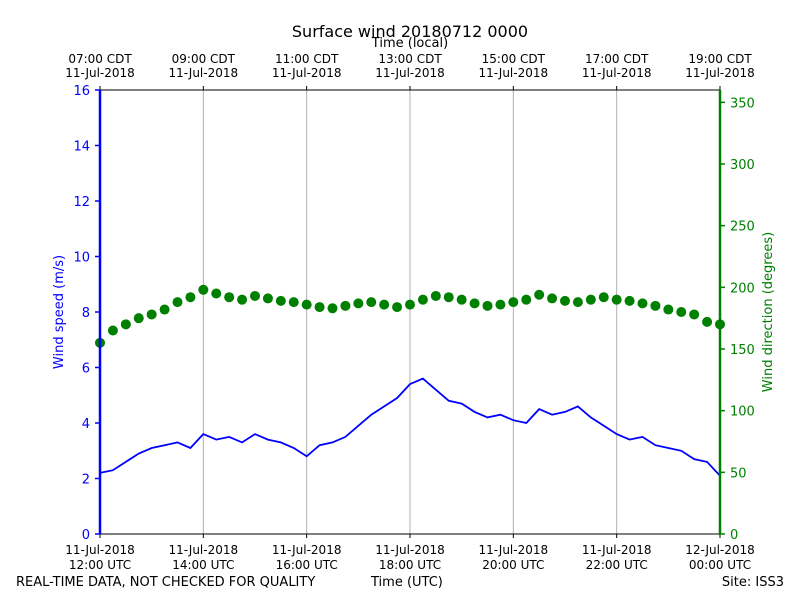 The width and height of the screenshot is (800, 600). What do you see at coordinates (742, 103) in the screenshot?
I see `y2-tick-label: 350` at bounding box center [742, 103].